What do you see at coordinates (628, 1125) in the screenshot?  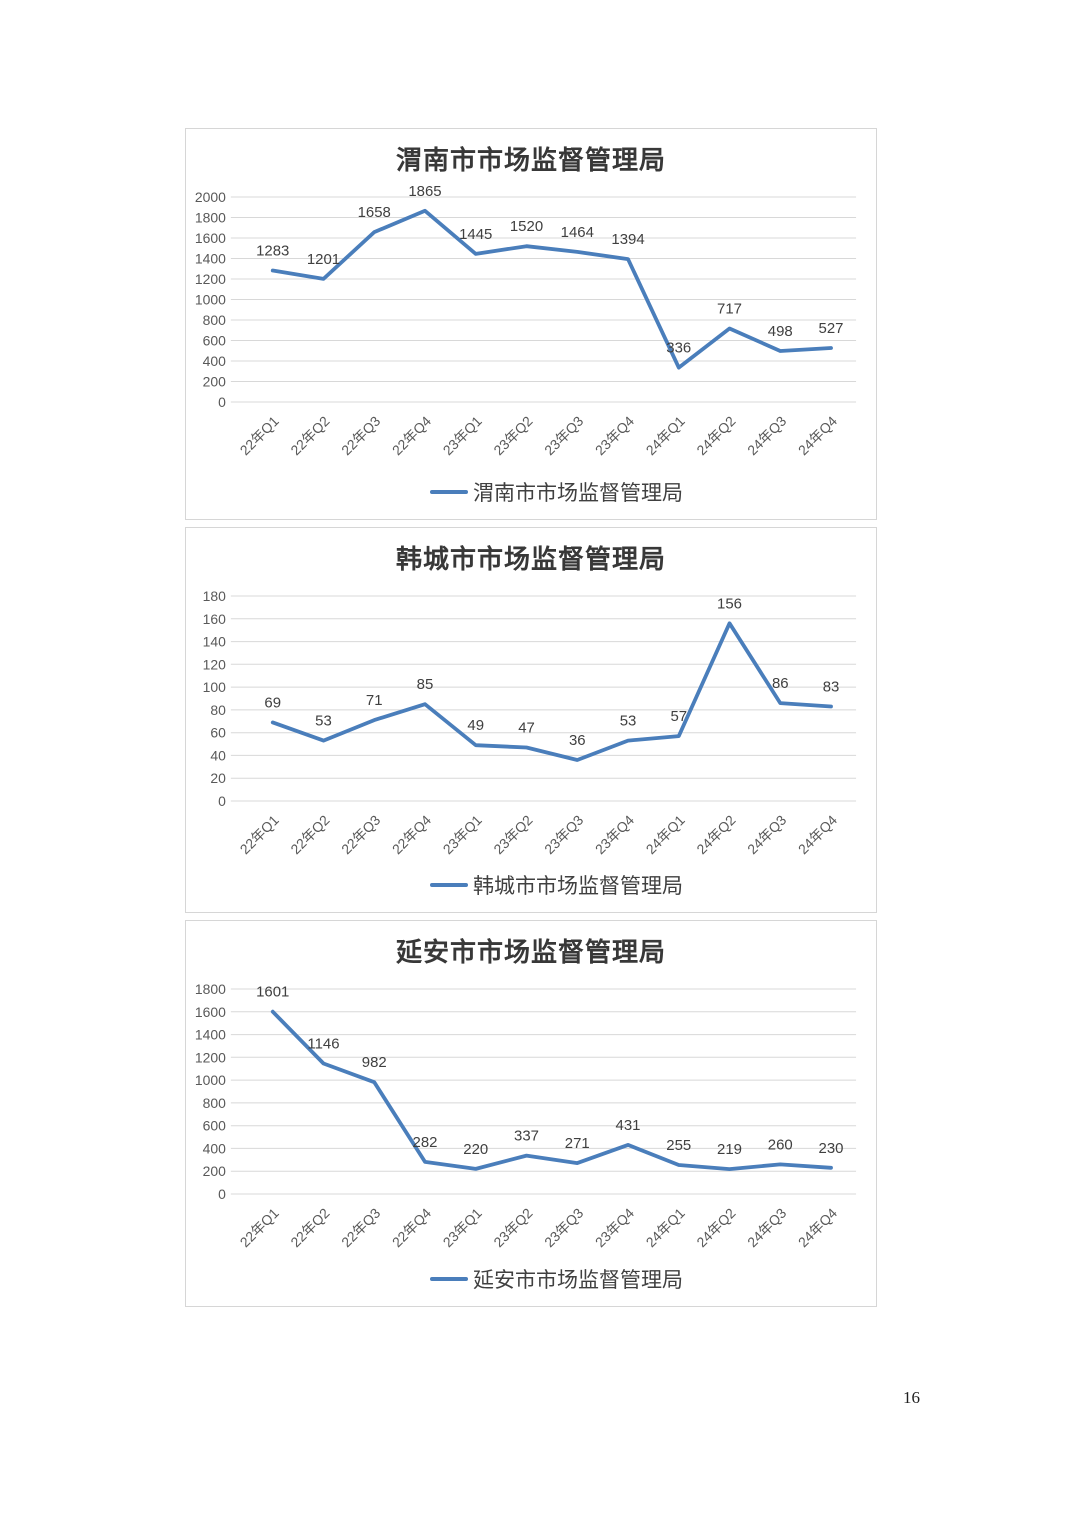 I see `data-point-label: 431` at bounding box center [628, 1125].